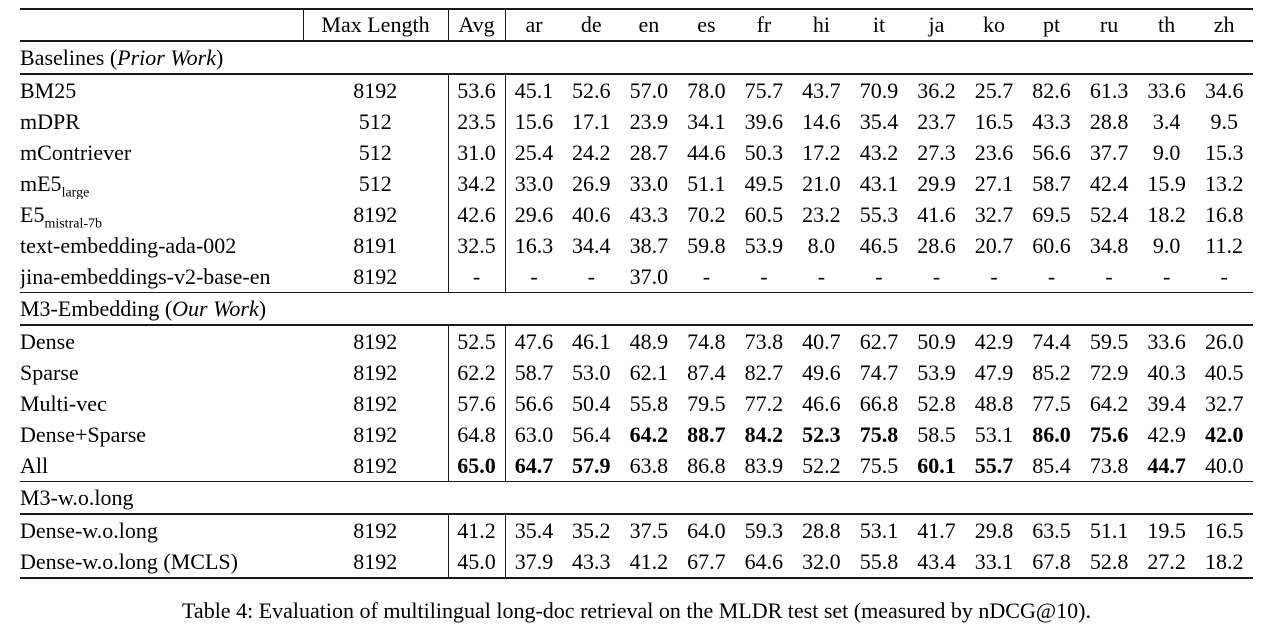  Describe the element at coordinates (936, 152) in the screenshot. I see `score-cell: 27.3` at that location.